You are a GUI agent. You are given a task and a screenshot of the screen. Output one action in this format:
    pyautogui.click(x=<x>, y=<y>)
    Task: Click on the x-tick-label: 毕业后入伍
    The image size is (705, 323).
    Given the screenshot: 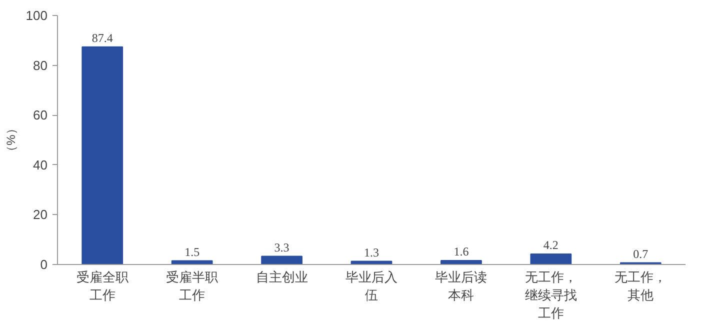 What is the action you would take?
    pyautogui.click(x=372, y=286)
    